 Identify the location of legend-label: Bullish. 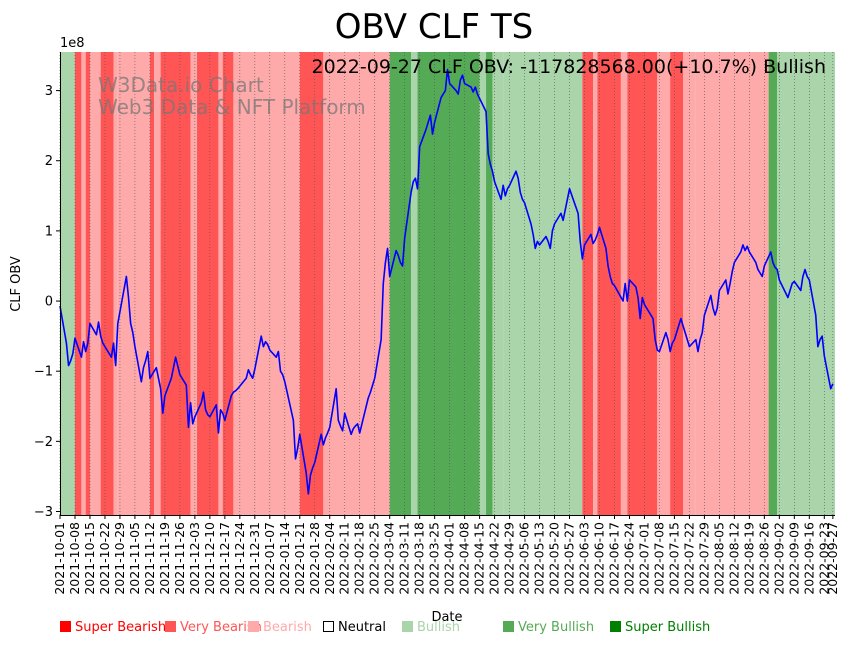
(439, 627).